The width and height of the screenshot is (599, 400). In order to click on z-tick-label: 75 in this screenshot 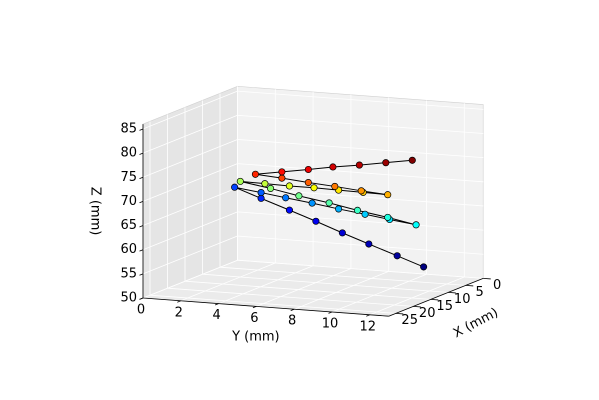, I will do `click(128, 177)`.